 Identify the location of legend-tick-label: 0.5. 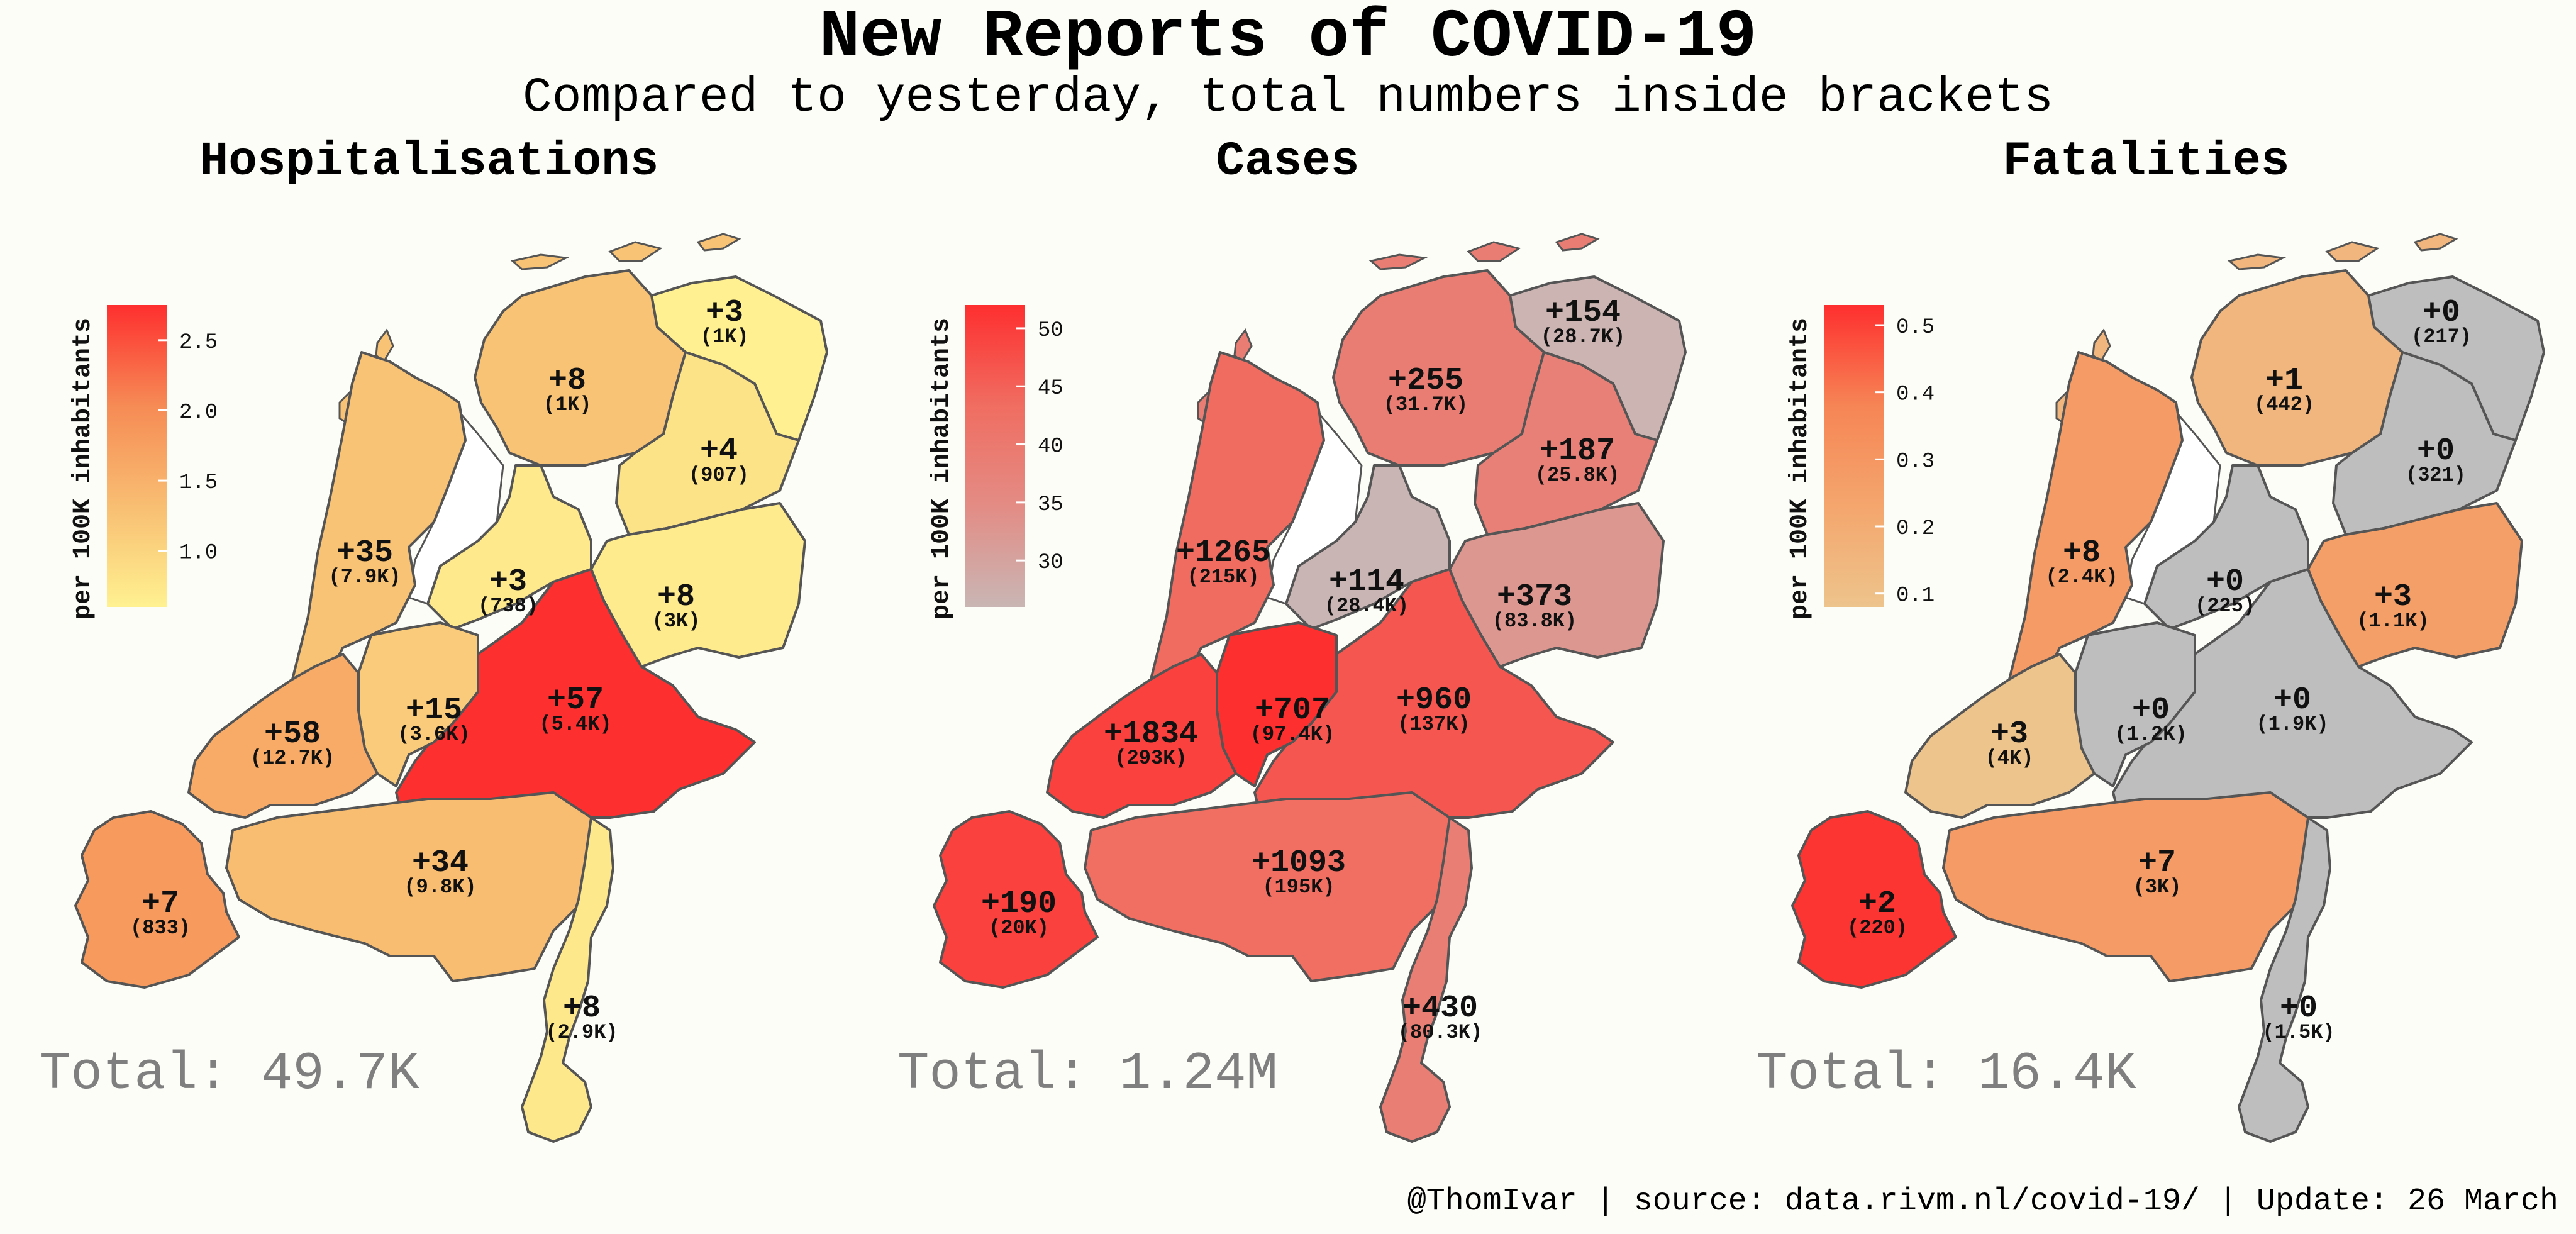
(1915, 328).